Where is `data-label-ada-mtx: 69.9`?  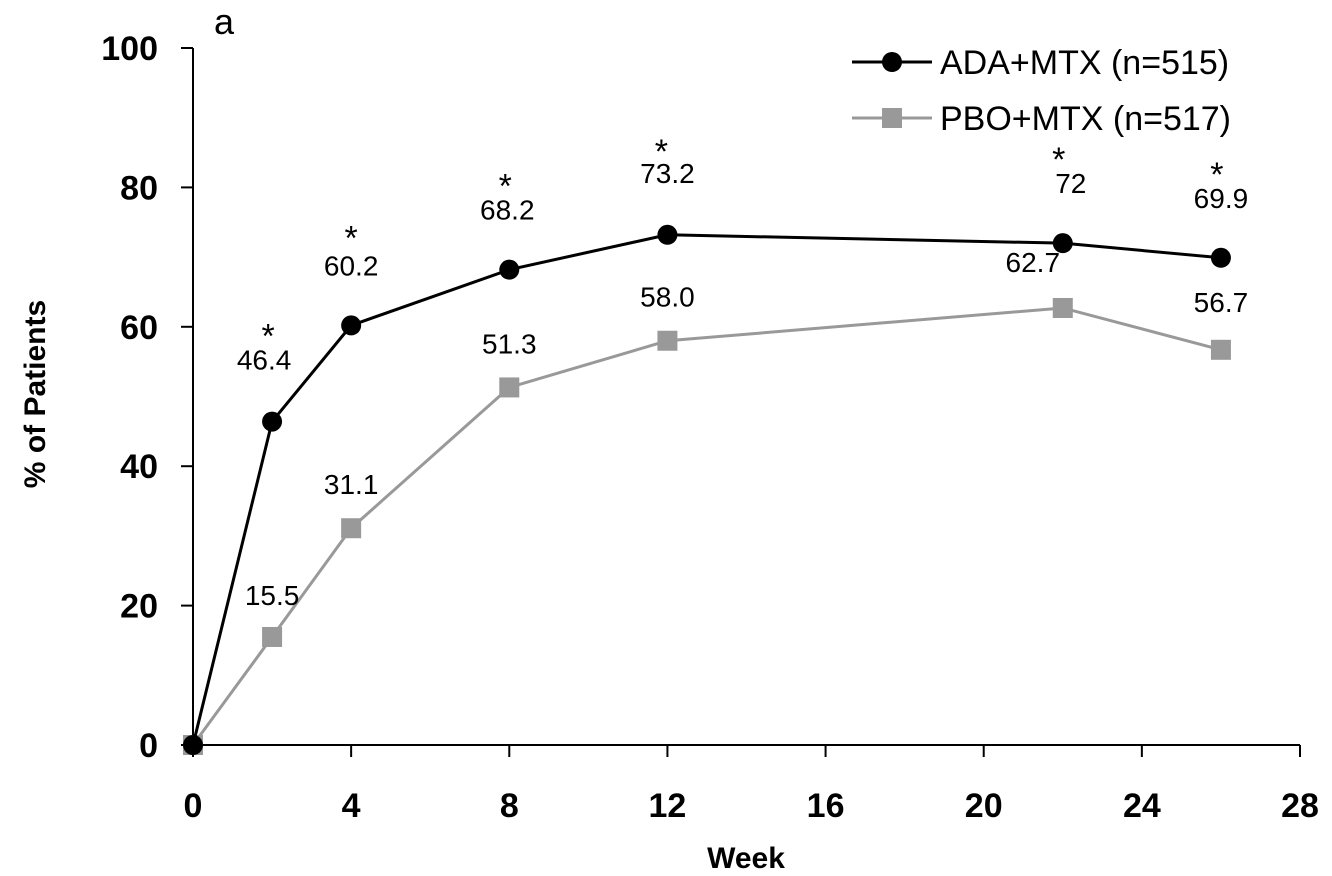
data-label-ada-mtx: 69.9 is located at coordinates (1221, 198).